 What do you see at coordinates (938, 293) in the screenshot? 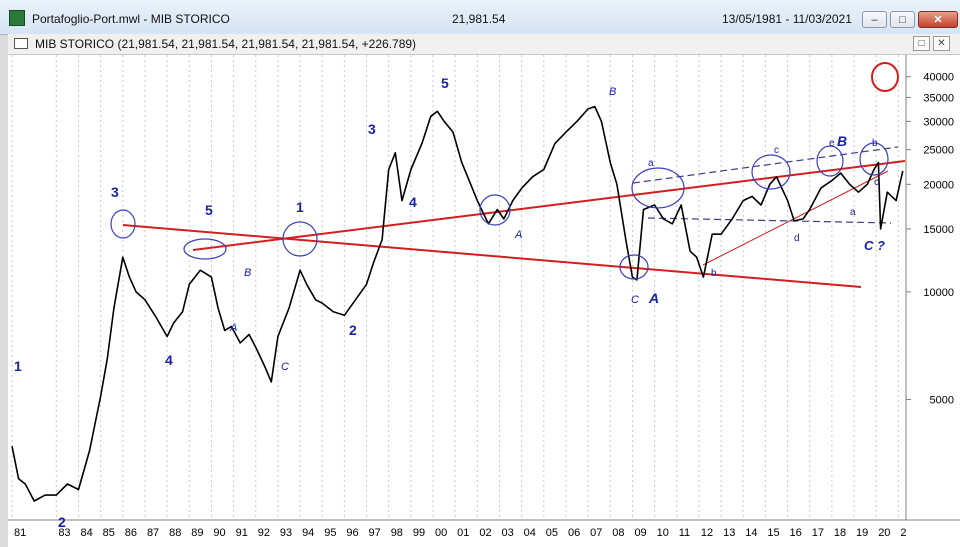
I see `y-tick-label: 10000` at bounding box center [938, 293].